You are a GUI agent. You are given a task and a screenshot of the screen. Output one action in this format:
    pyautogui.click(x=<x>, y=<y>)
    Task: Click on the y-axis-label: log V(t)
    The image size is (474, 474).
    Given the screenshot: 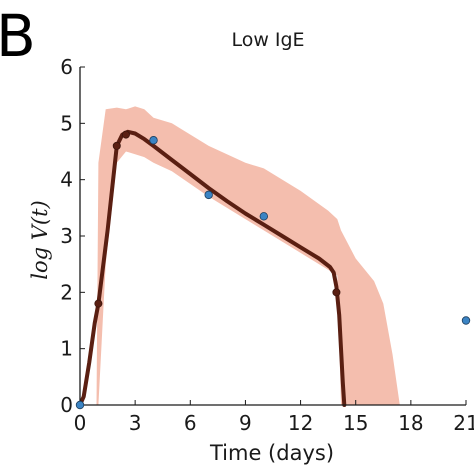 What is the action you would take?
    pyautogui.click(x=40, y=239)
    